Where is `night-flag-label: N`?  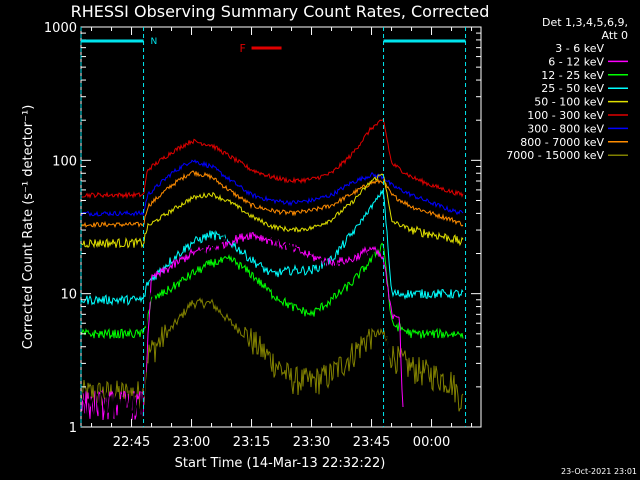
night-flag-label: N is located at coordinates (154, 42).